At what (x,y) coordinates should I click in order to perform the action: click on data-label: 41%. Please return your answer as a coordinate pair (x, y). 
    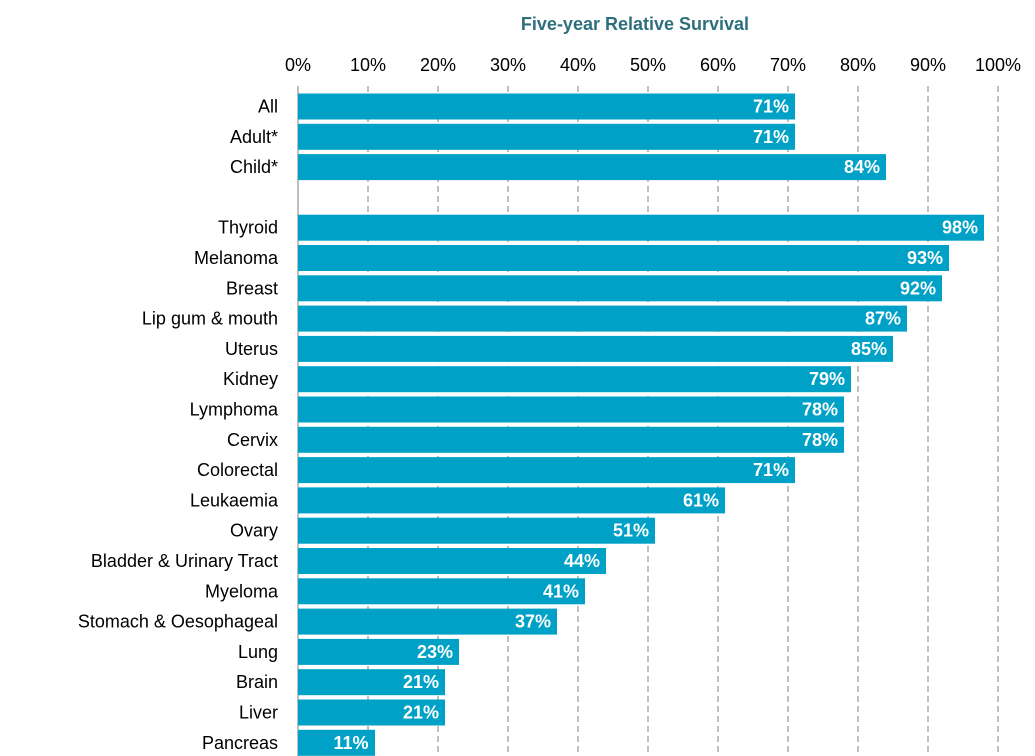
    Looking at the image, I should click on (561, 591).